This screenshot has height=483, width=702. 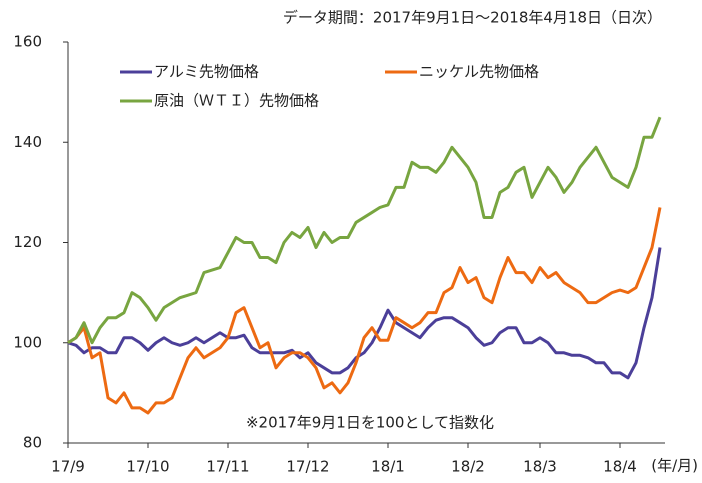 I want to click on annotation: ※2017年9月1日を100として指数化, so click(x=370, y=423).